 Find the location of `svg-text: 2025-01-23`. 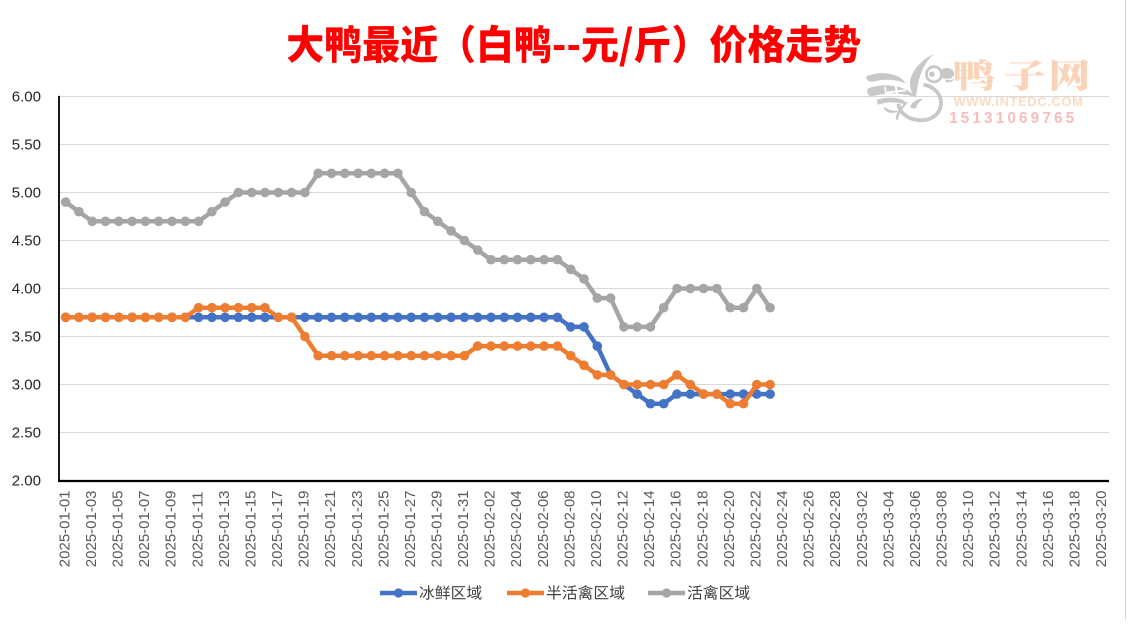

svg-text: 2025-01-23 is located at coordinates (357, 528).